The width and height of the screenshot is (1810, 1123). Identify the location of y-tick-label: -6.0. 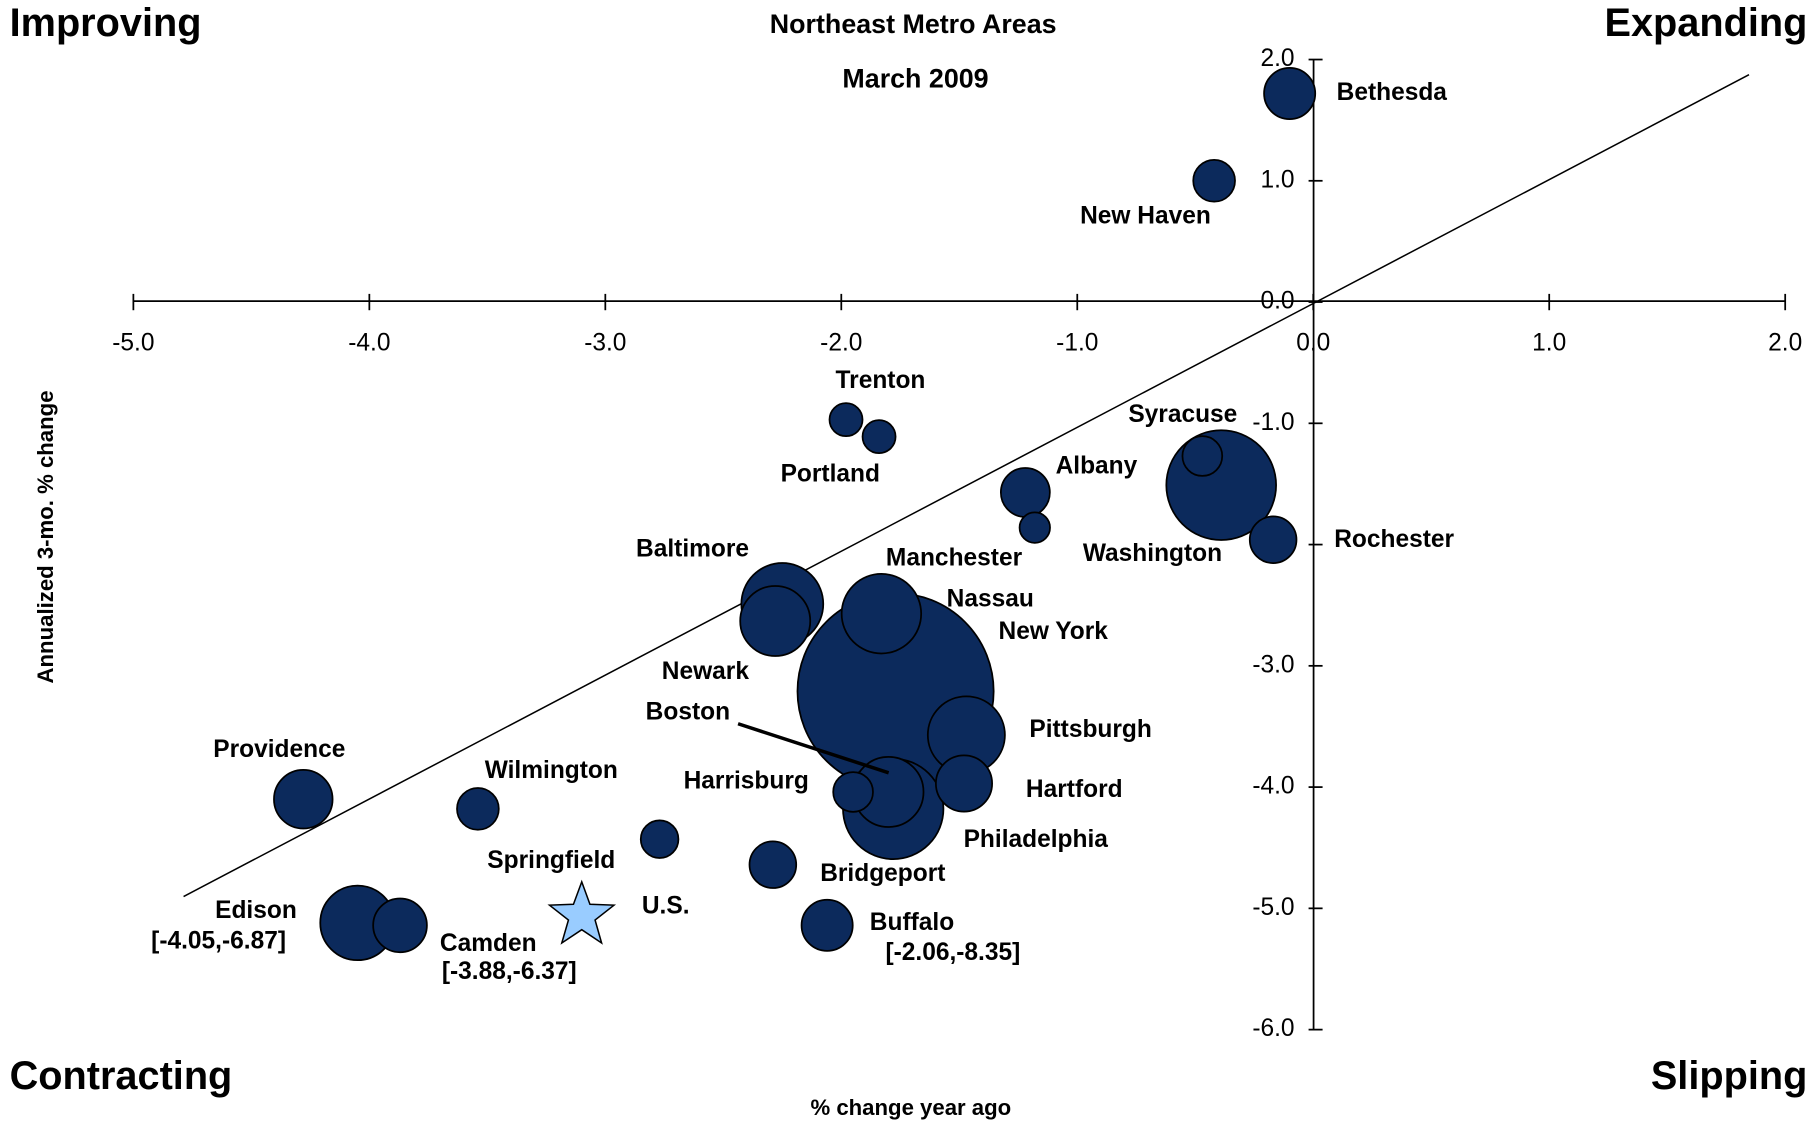
(1273, 1028).